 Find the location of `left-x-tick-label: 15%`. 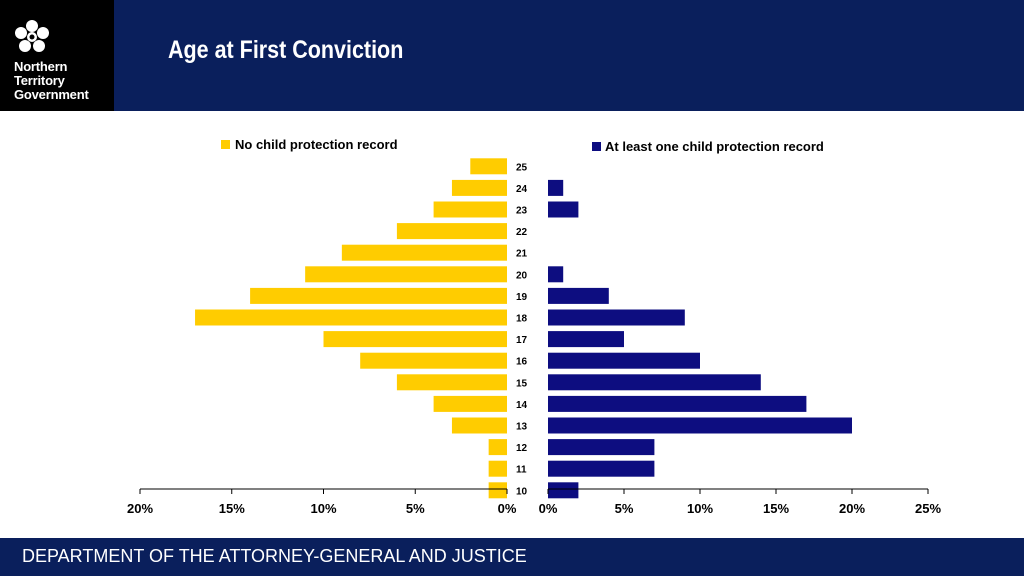

left-x-tick-label: 15% is located at coordinates (232, 508).